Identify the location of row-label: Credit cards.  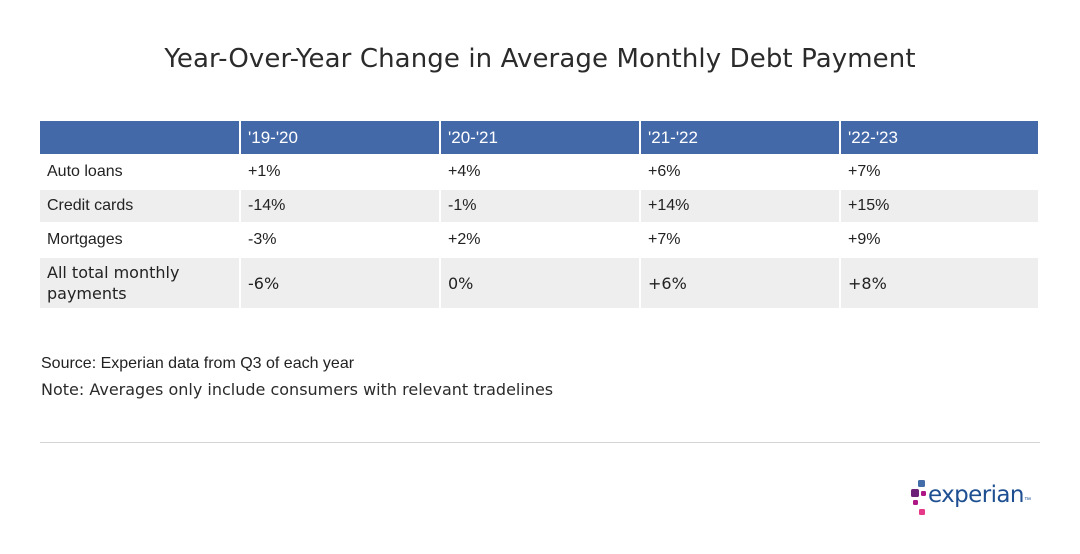
(140, 206).